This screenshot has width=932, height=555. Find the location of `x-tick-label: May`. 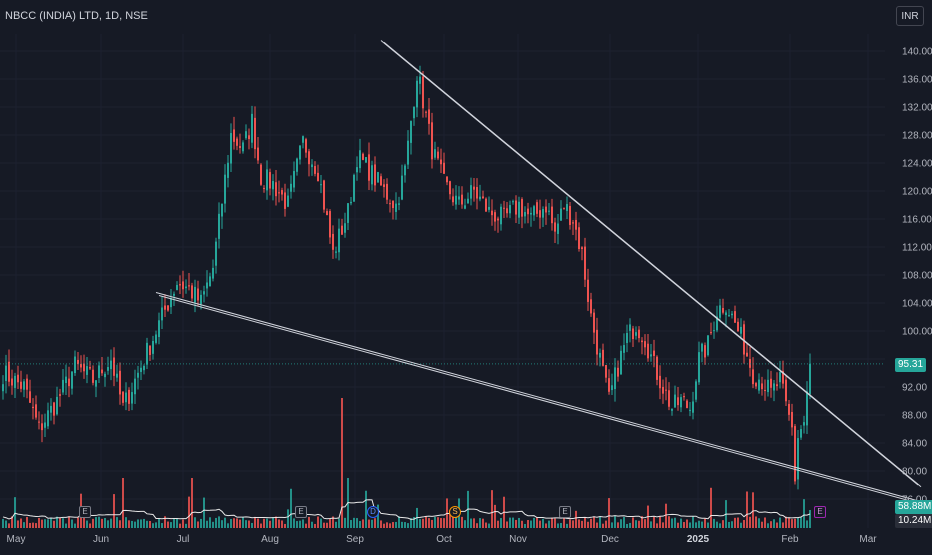

x-tick-label: May is located at coordinates (16, 539).